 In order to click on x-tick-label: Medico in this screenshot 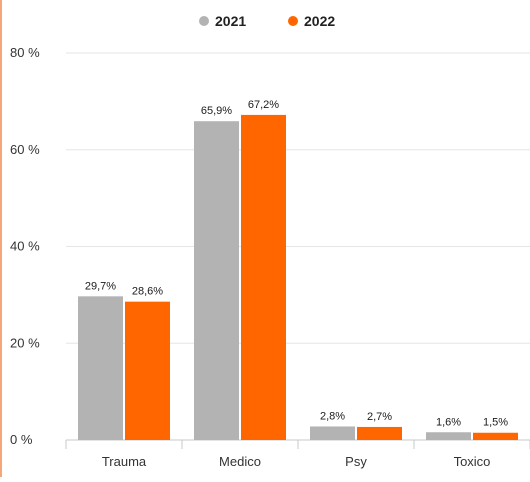, I will do `click(240, 461)`.